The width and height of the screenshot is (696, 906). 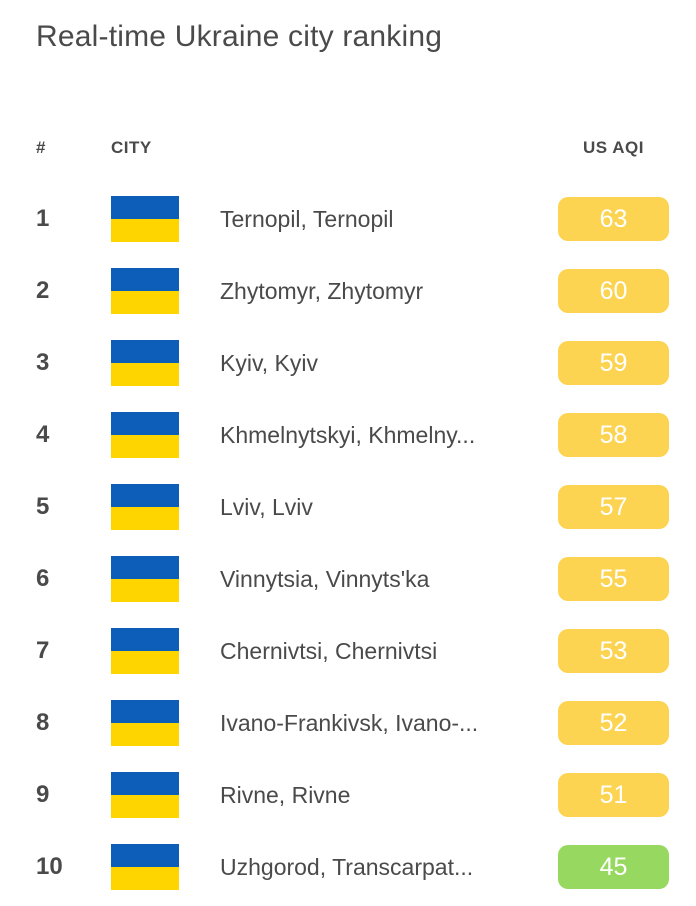 What do you see at coordinates (352, 795) in the screenshot?
I see `table-row: 9 Rivne, Rivne 51` at bounding box center [352, 795].